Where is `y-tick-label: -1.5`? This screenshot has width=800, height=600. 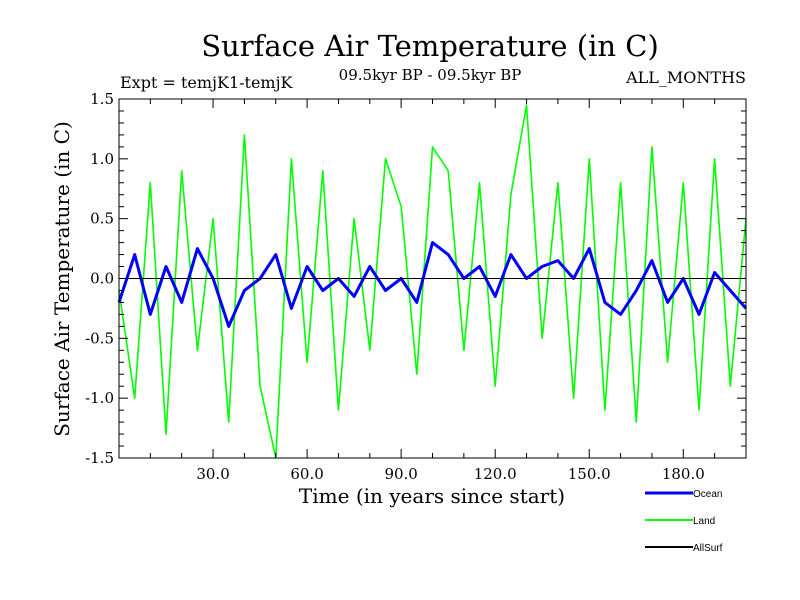 y-tick-label: -1.5 is located at coordinates (99, 458).